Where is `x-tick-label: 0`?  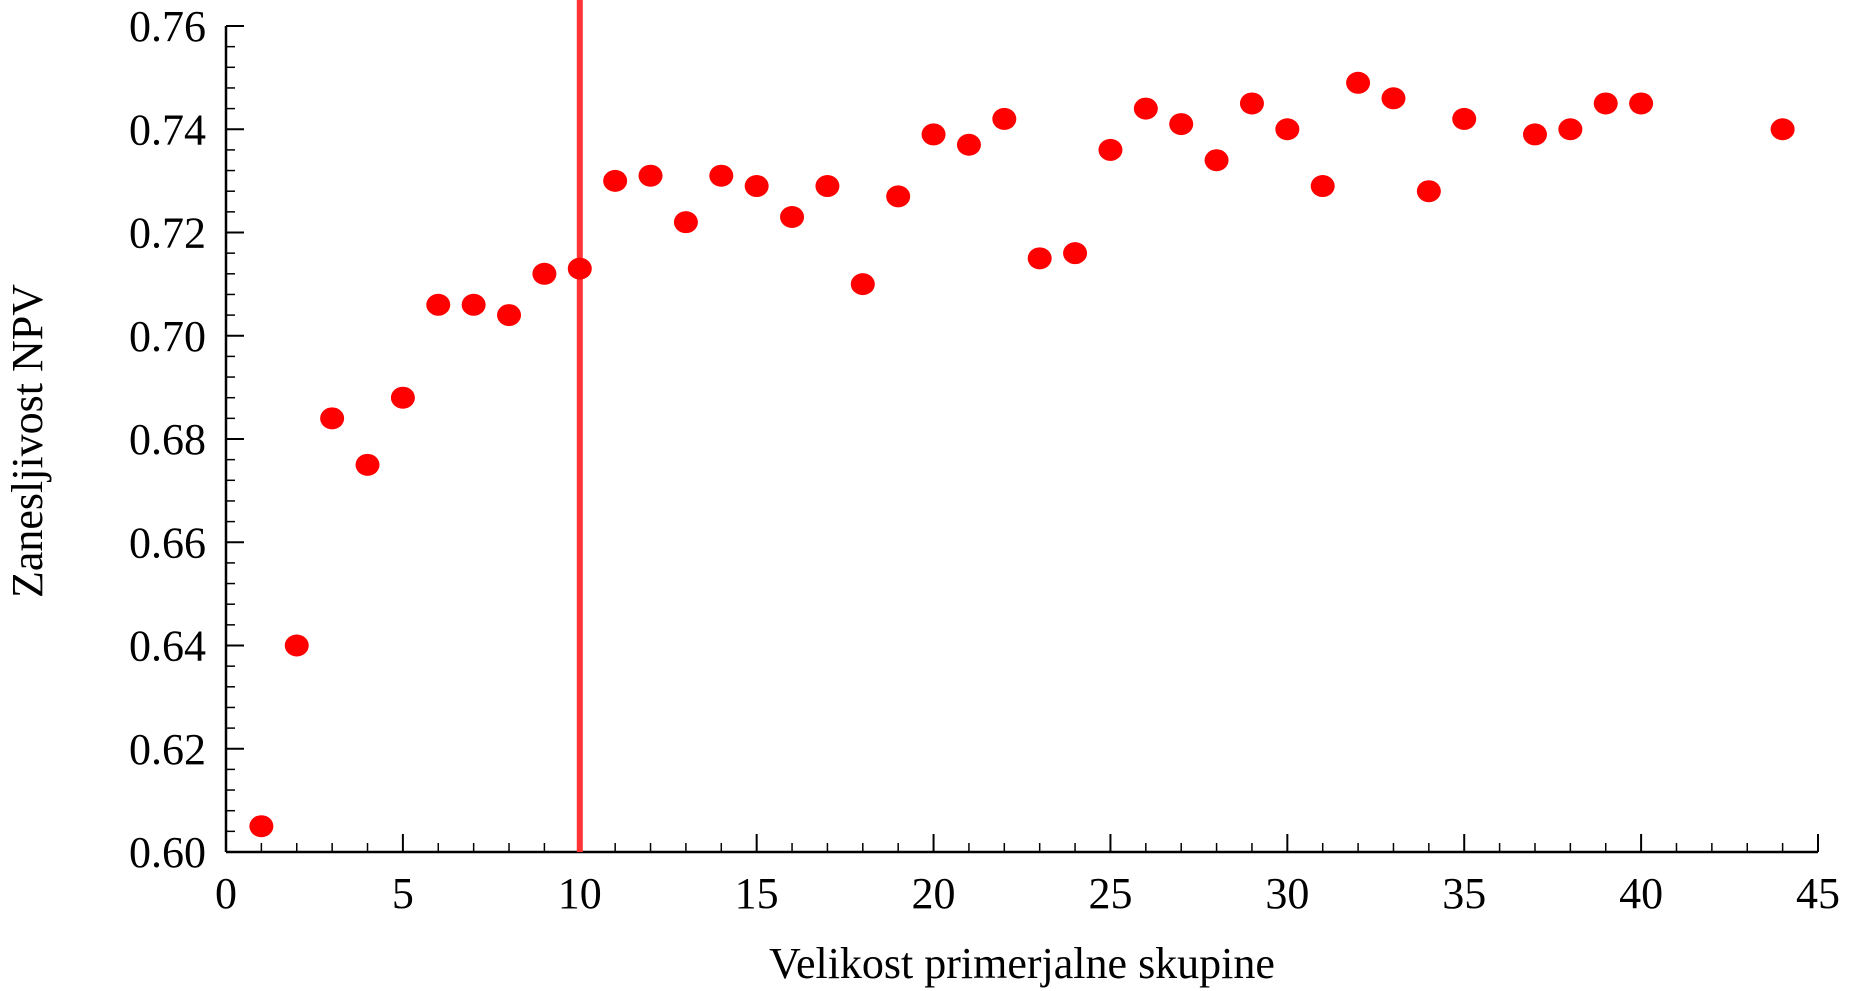
x-tick-label: 0 is located at coordinates (226, 893).